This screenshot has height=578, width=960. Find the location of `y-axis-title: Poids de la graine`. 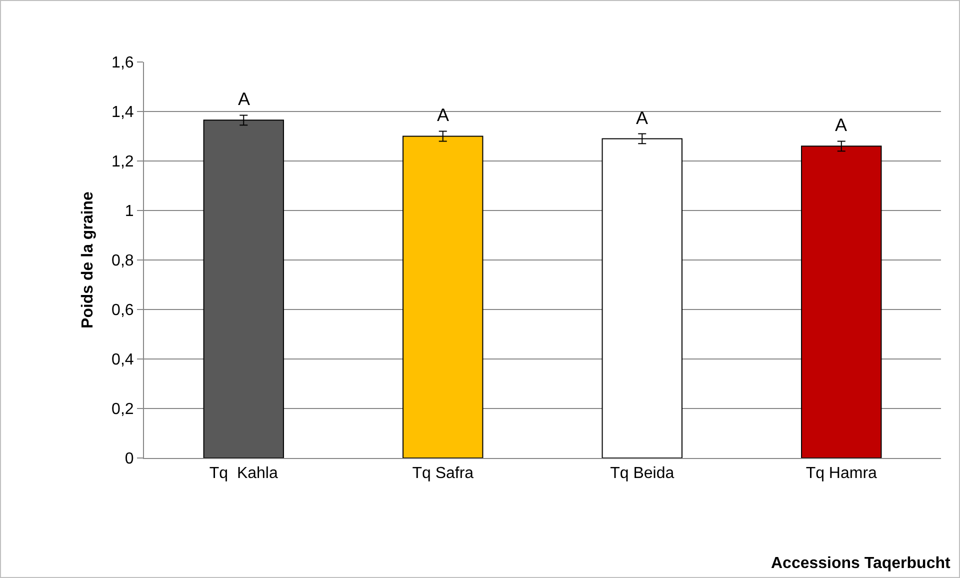

y-axis-title: Poids de la graine is located at coordinates (87, 259).